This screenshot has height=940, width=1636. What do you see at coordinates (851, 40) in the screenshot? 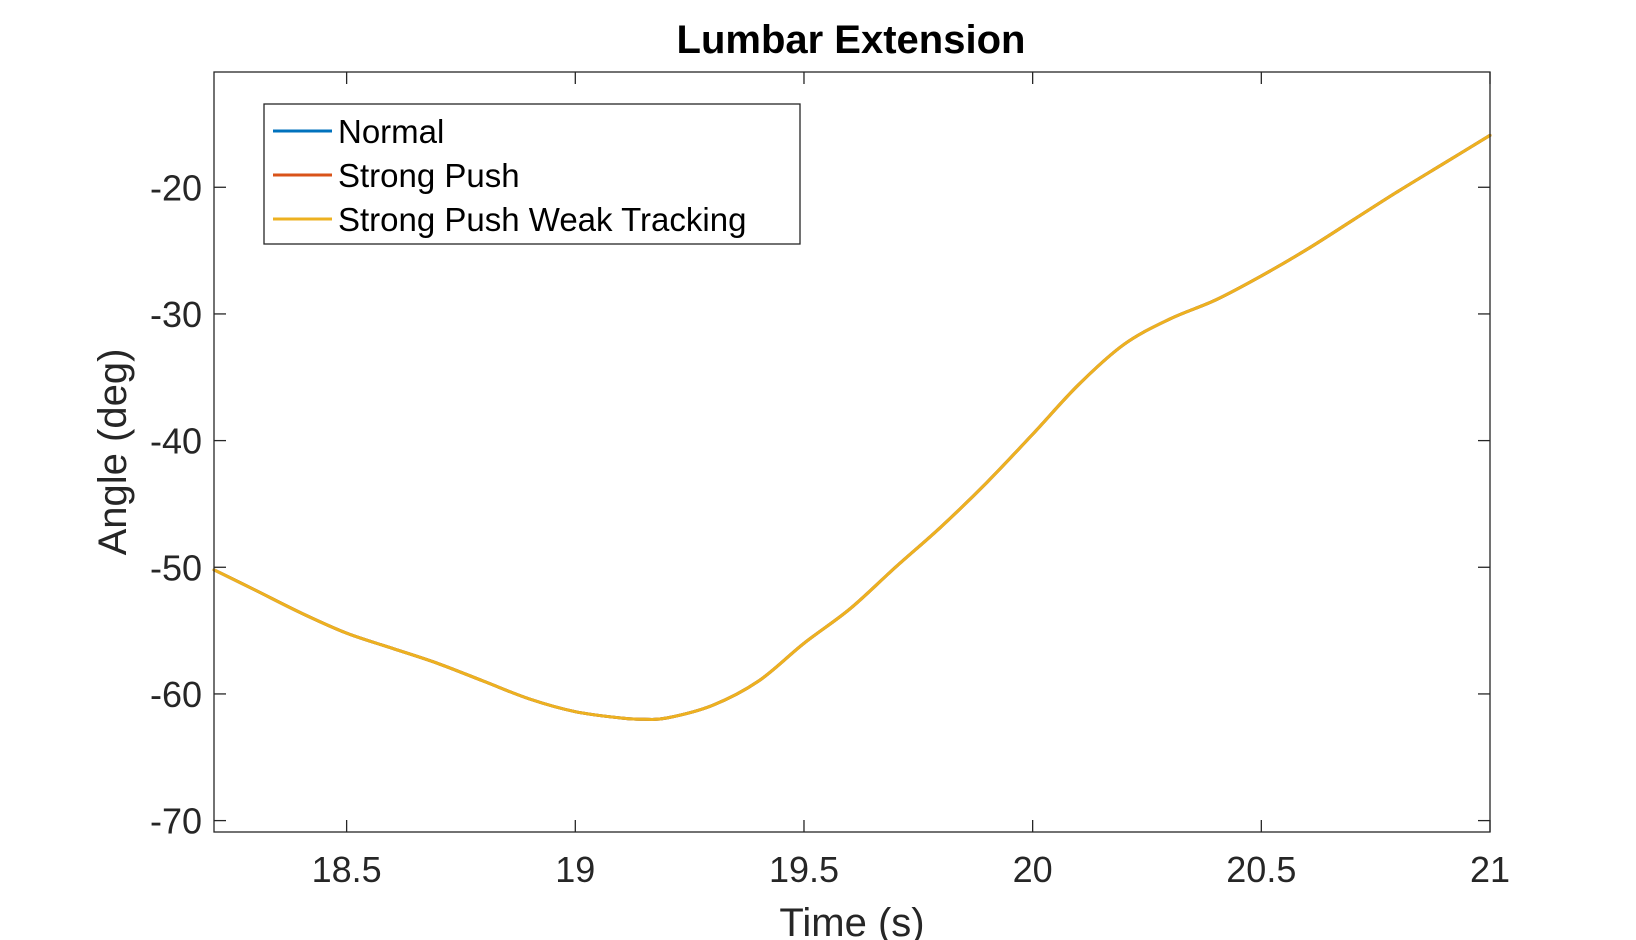
I see `chart-title: Lumbar Extension` at bounding box center [851, 40].